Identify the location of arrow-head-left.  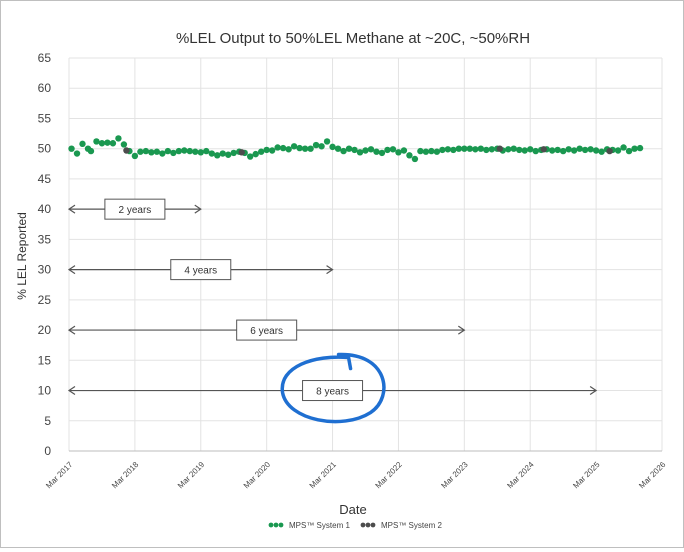
(71, 391).